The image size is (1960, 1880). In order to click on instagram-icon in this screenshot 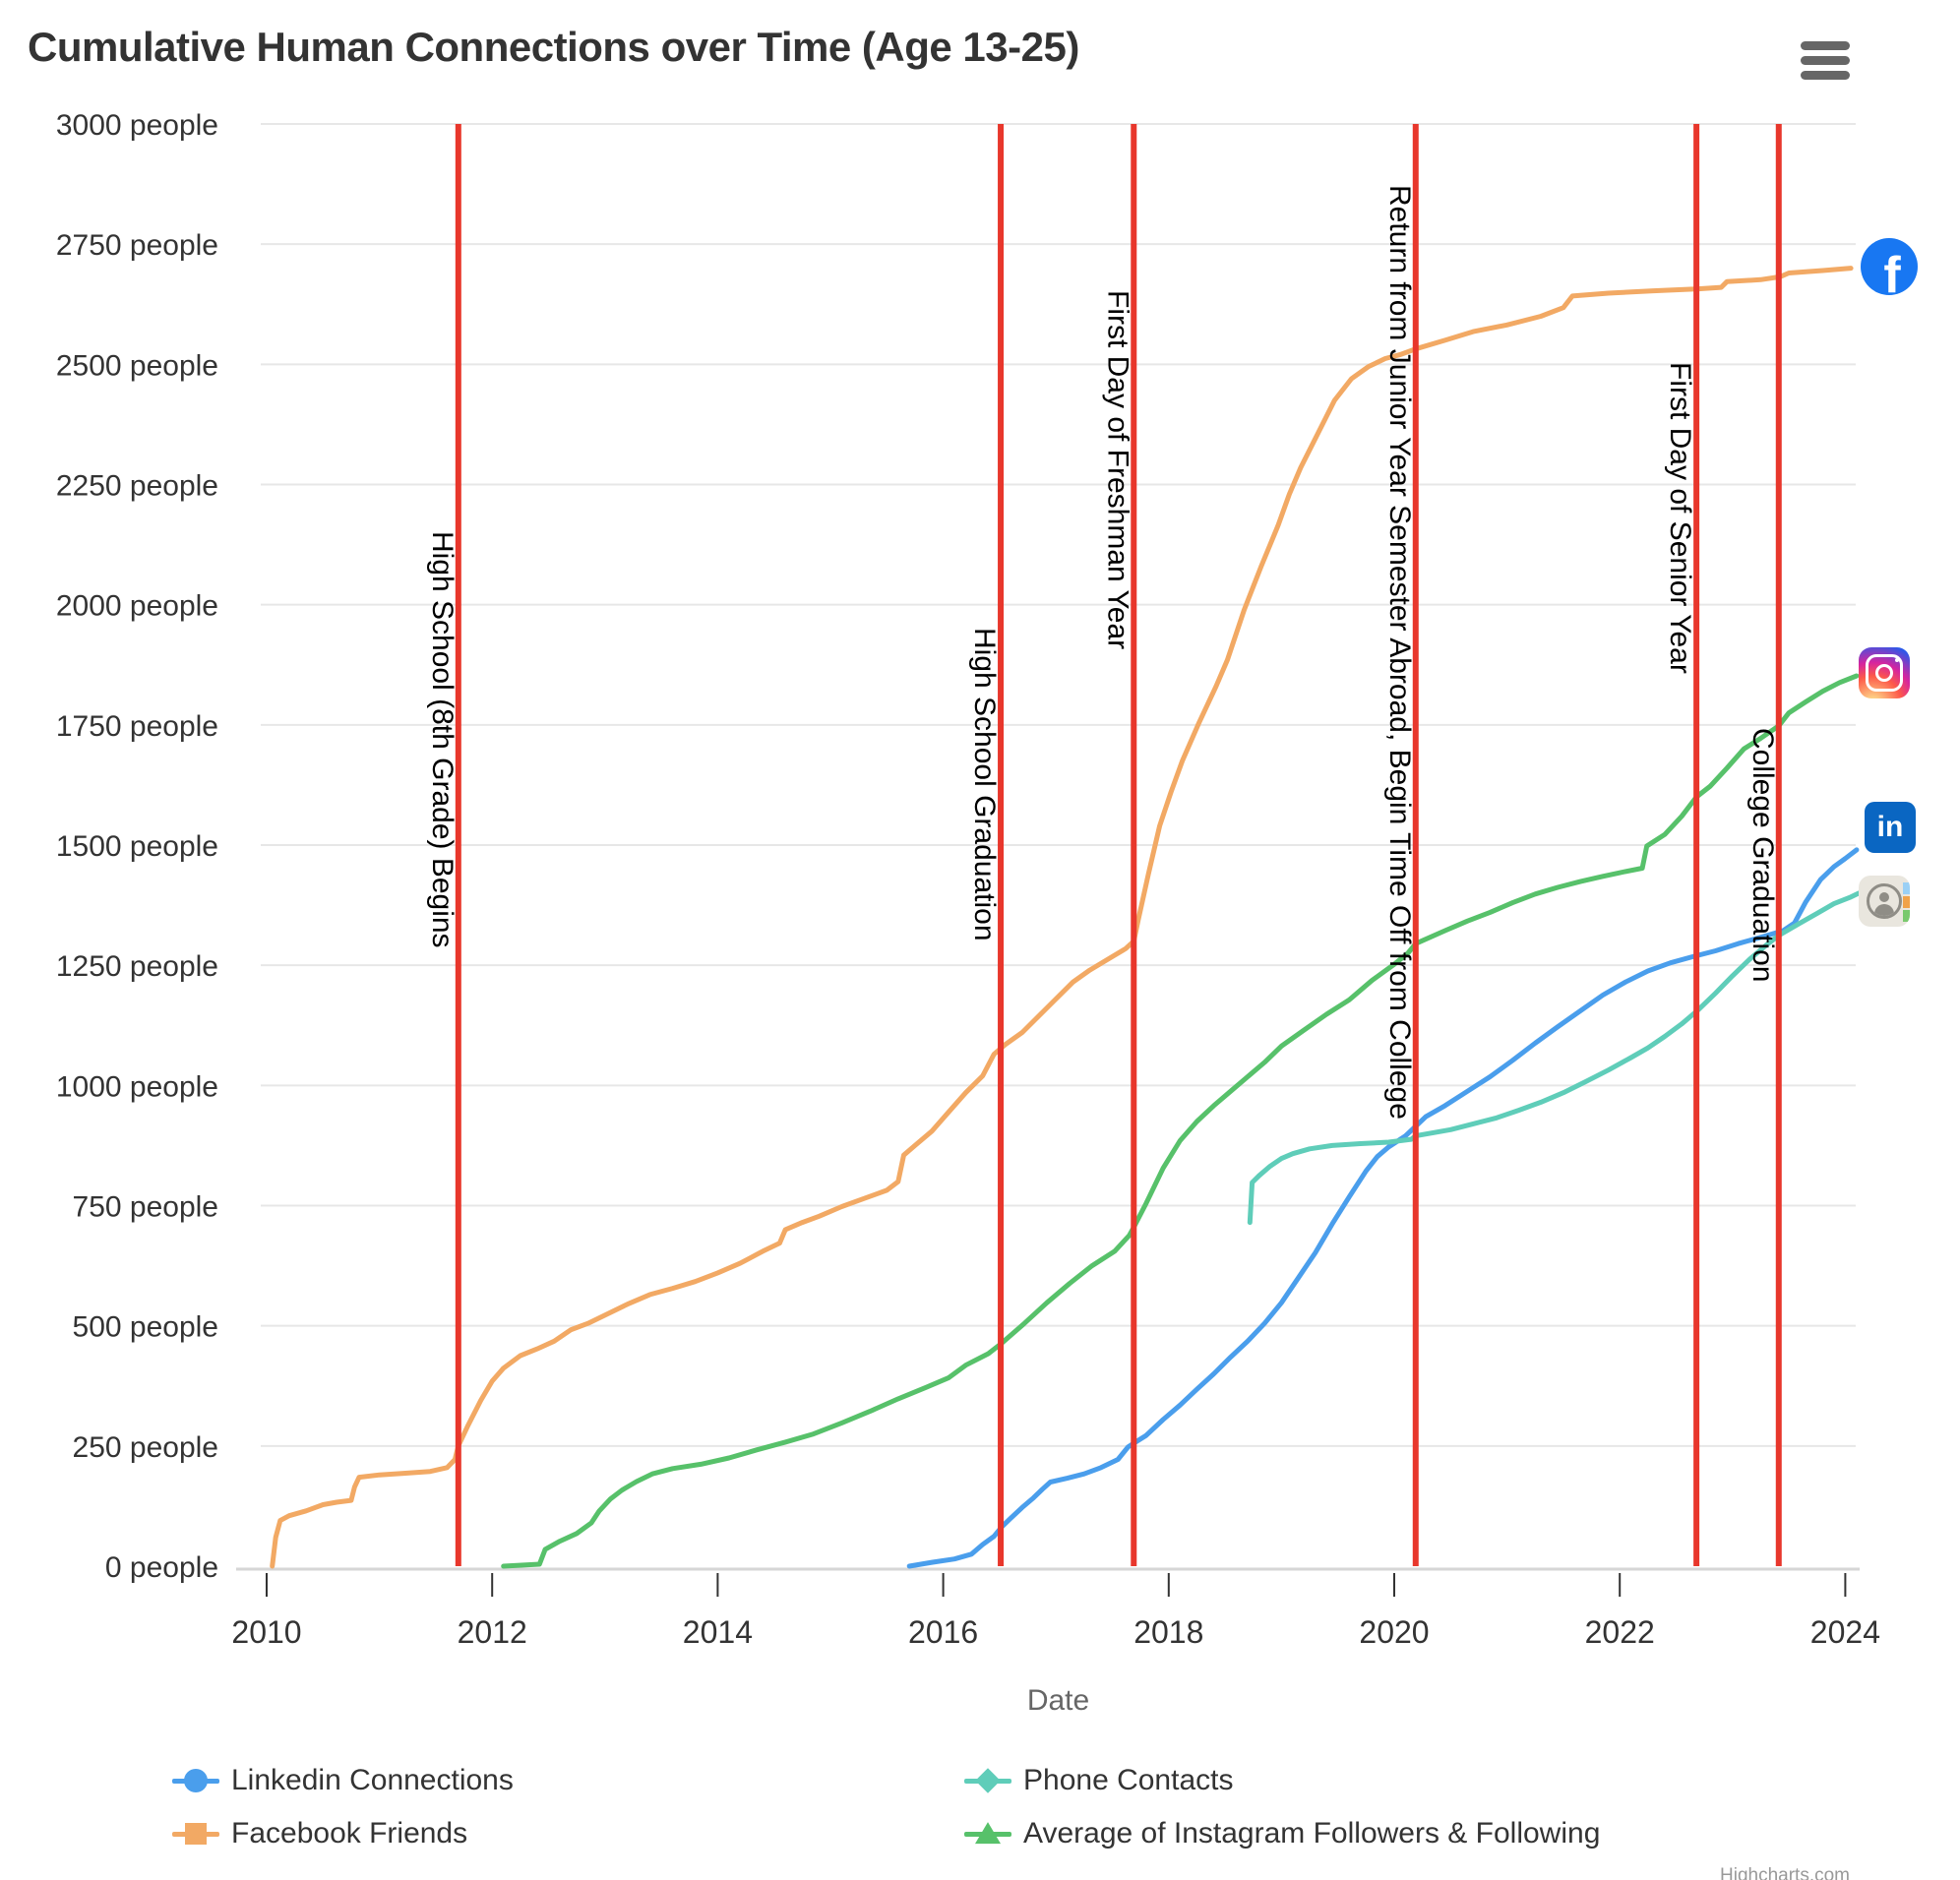, I will do `click(1884, 672)`.